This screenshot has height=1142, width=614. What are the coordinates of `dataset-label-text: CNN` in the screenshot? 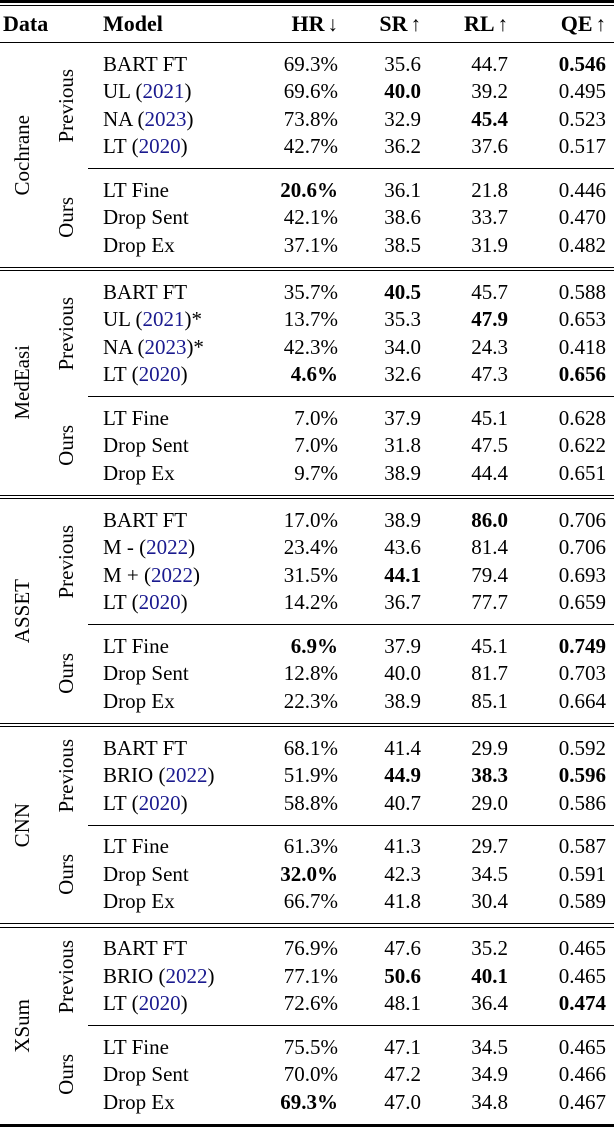 It's located at (21, 825).